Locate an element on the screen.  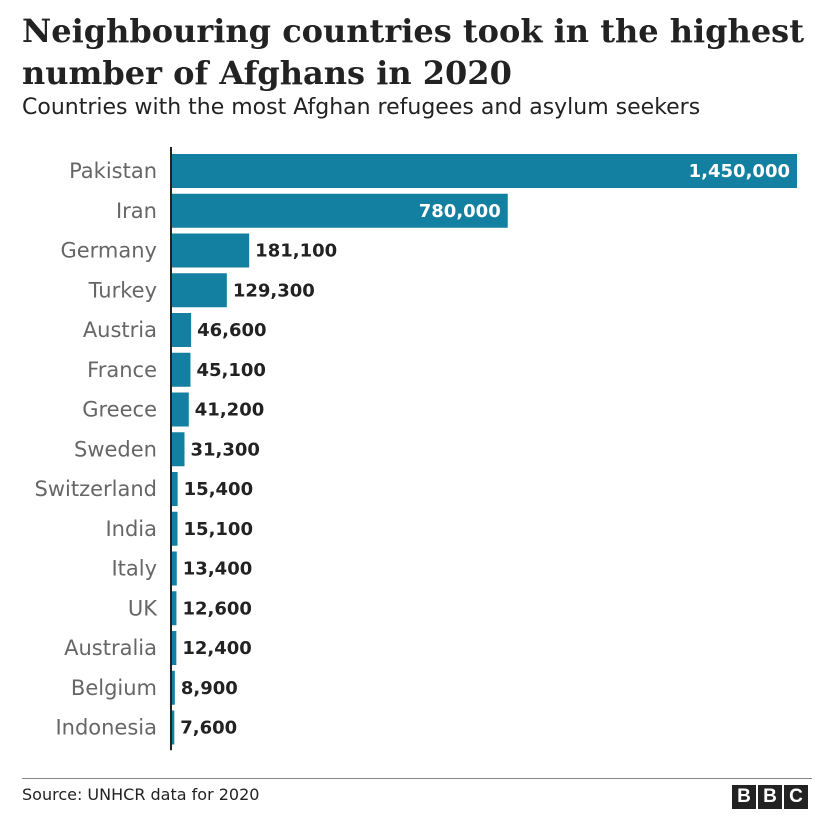
bar-switzerland is located at coordinates (174, 489).